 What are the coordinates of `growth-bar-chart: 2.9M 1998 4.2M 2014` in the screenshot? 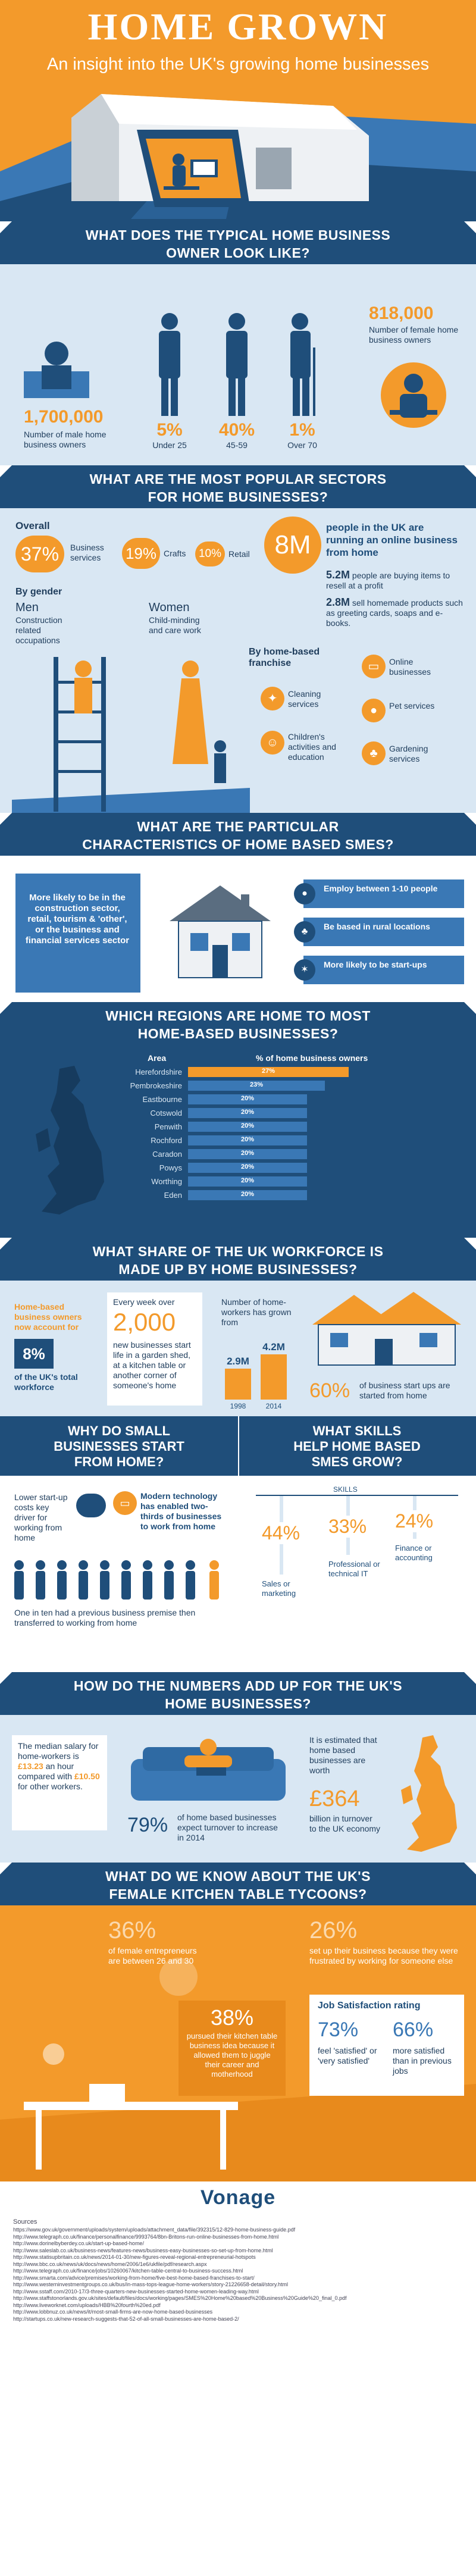 It's located at (257, 1372).